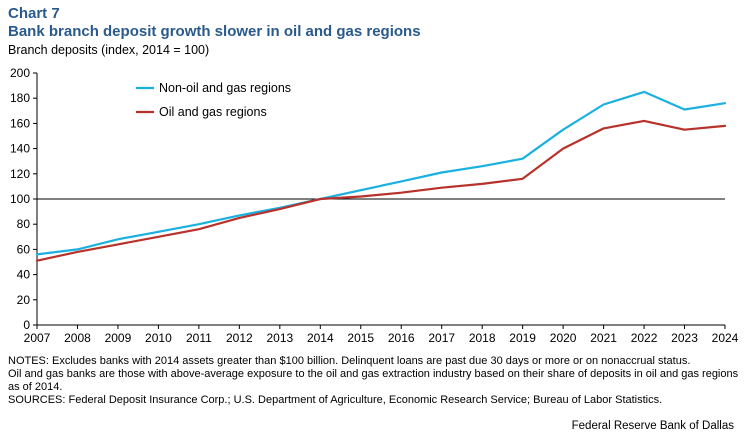 This screenshot has height=439, width=748. I want to click on x-tick-label: 2016, so click(401, 338).